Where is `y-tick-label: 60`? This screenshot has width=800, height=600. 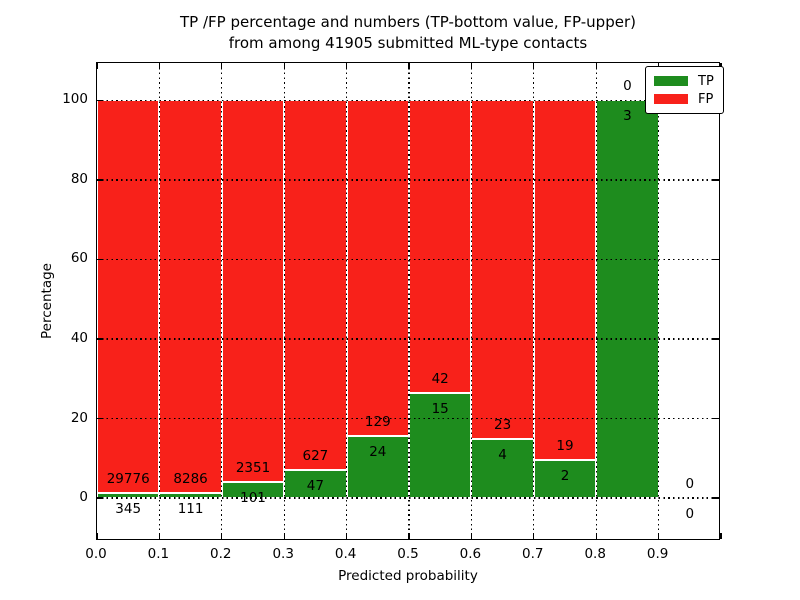 y-tick-label: 60 is located at coordinates (79, 258).